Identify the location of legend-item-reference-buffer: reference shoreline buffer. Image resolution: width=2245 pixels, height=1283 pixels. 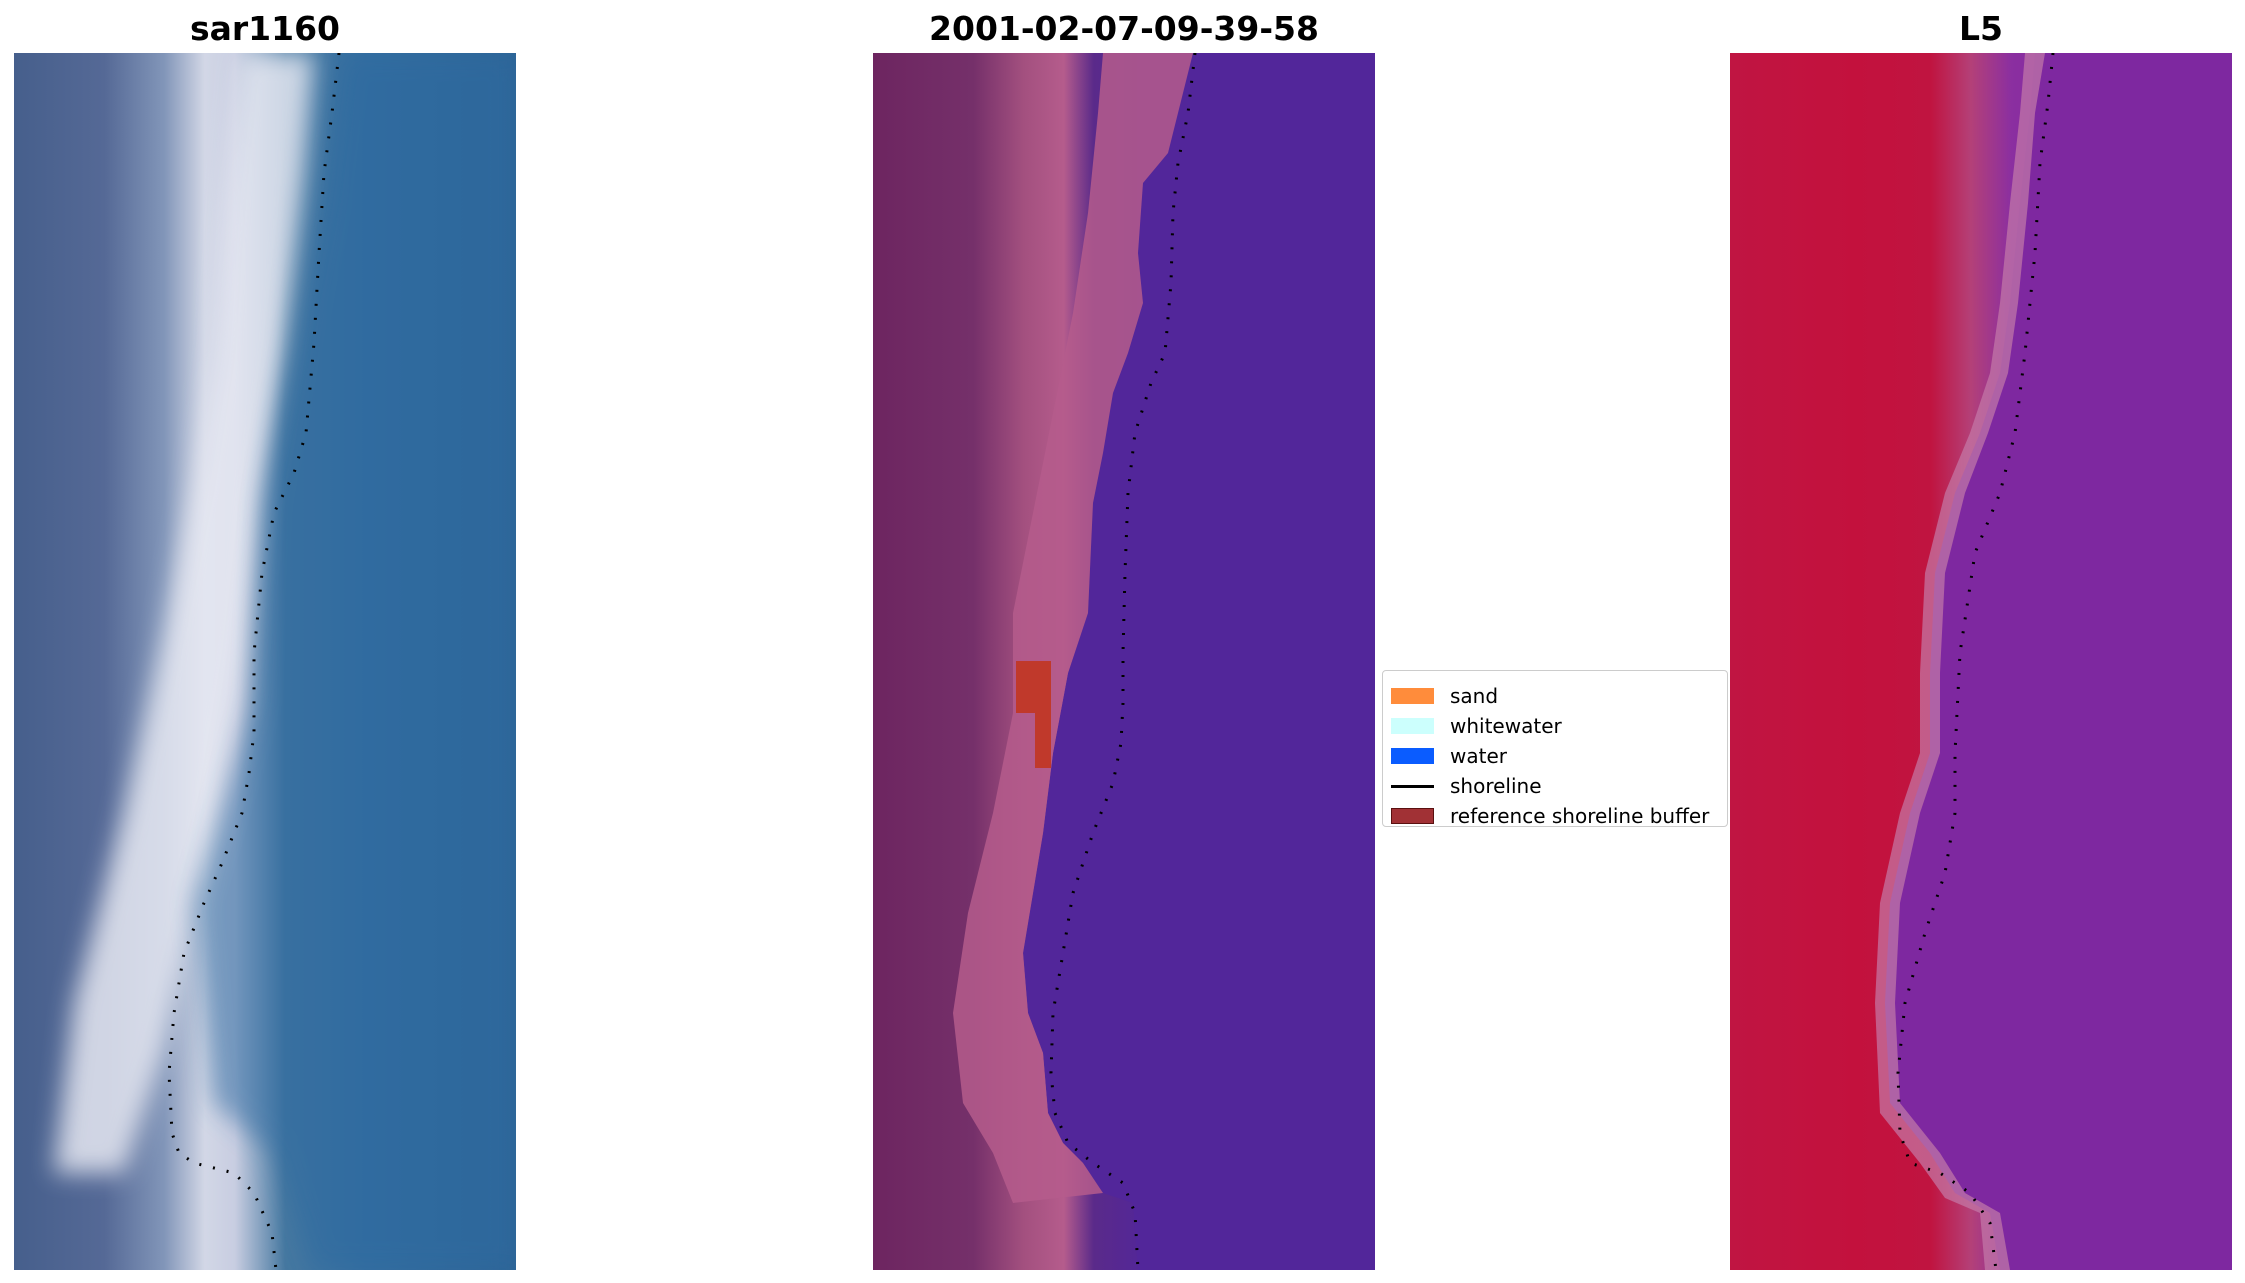
(1550, 816).